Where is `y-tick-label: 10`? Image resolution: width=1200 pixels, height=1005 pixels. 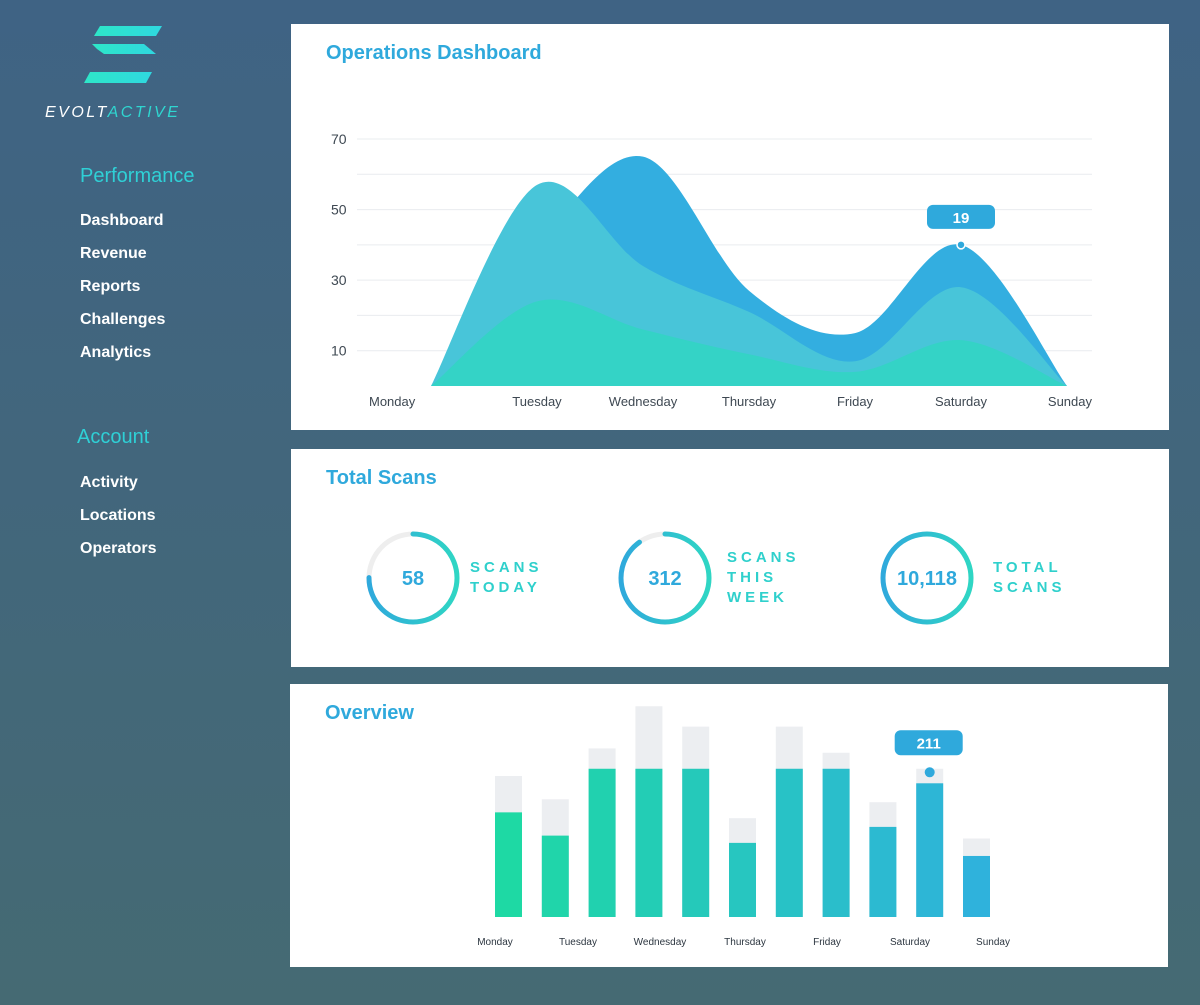
y-tick-label: 10 is located at coordinates (339, 351).